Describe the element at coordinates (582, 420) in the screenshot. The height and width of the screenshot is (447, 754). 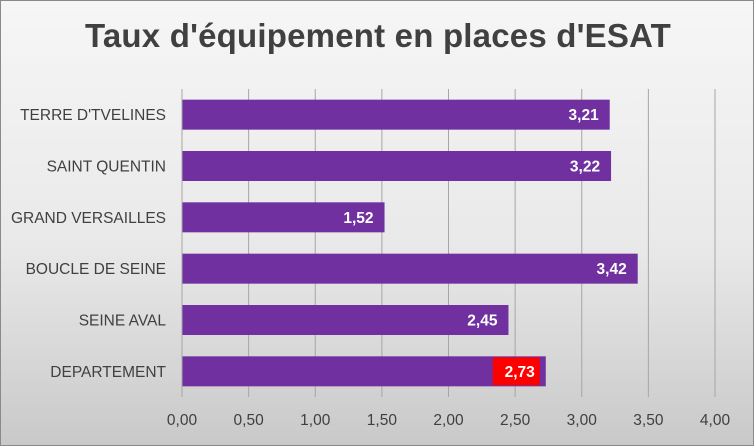
I see `x-tick-label: 3,00` at that location.